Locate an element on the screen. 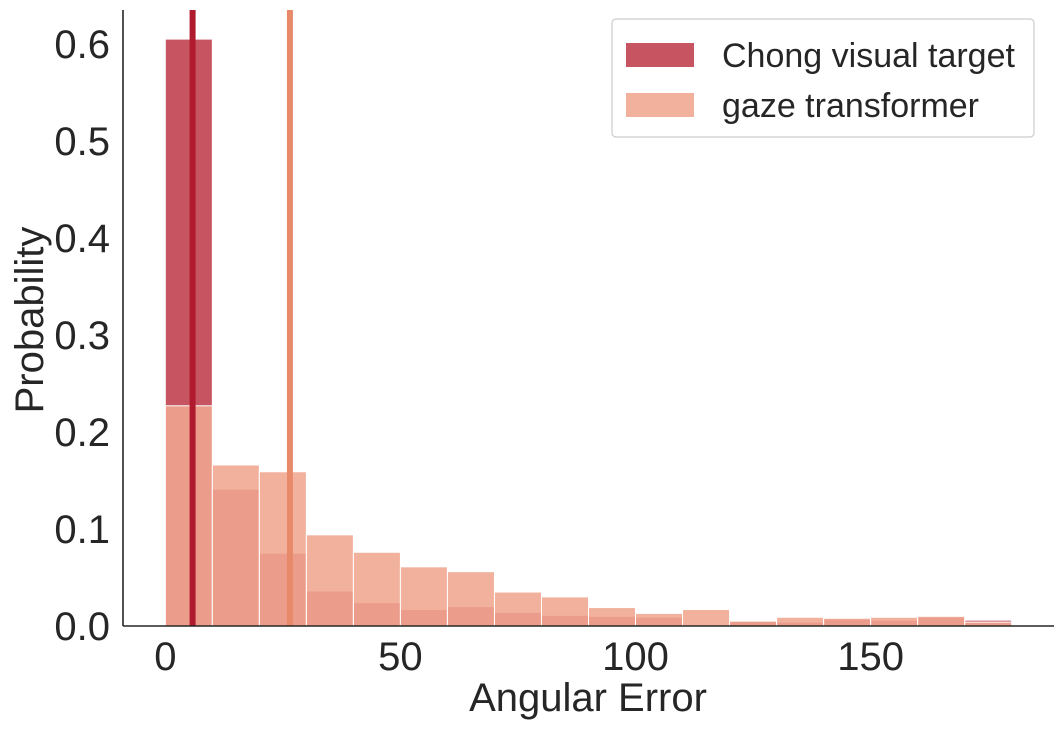 The height and width of the screenshot is (729, 1062). legend: Chong visual target gaze transformer is located at coordinates (823, 78).